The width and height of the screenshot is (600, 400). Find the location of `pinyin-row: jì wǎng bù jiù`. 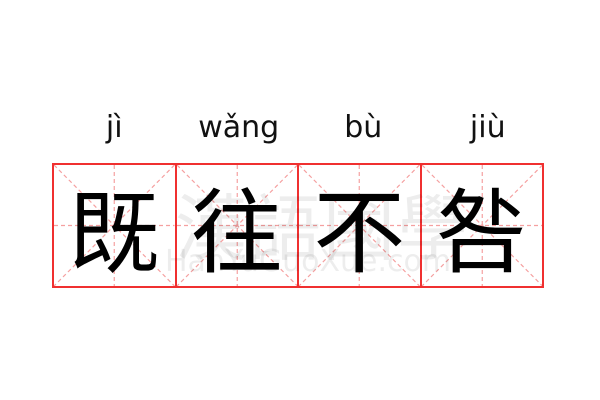

pinyin-row: jì wǎng bù jiù is located at coordinates (301, 128).